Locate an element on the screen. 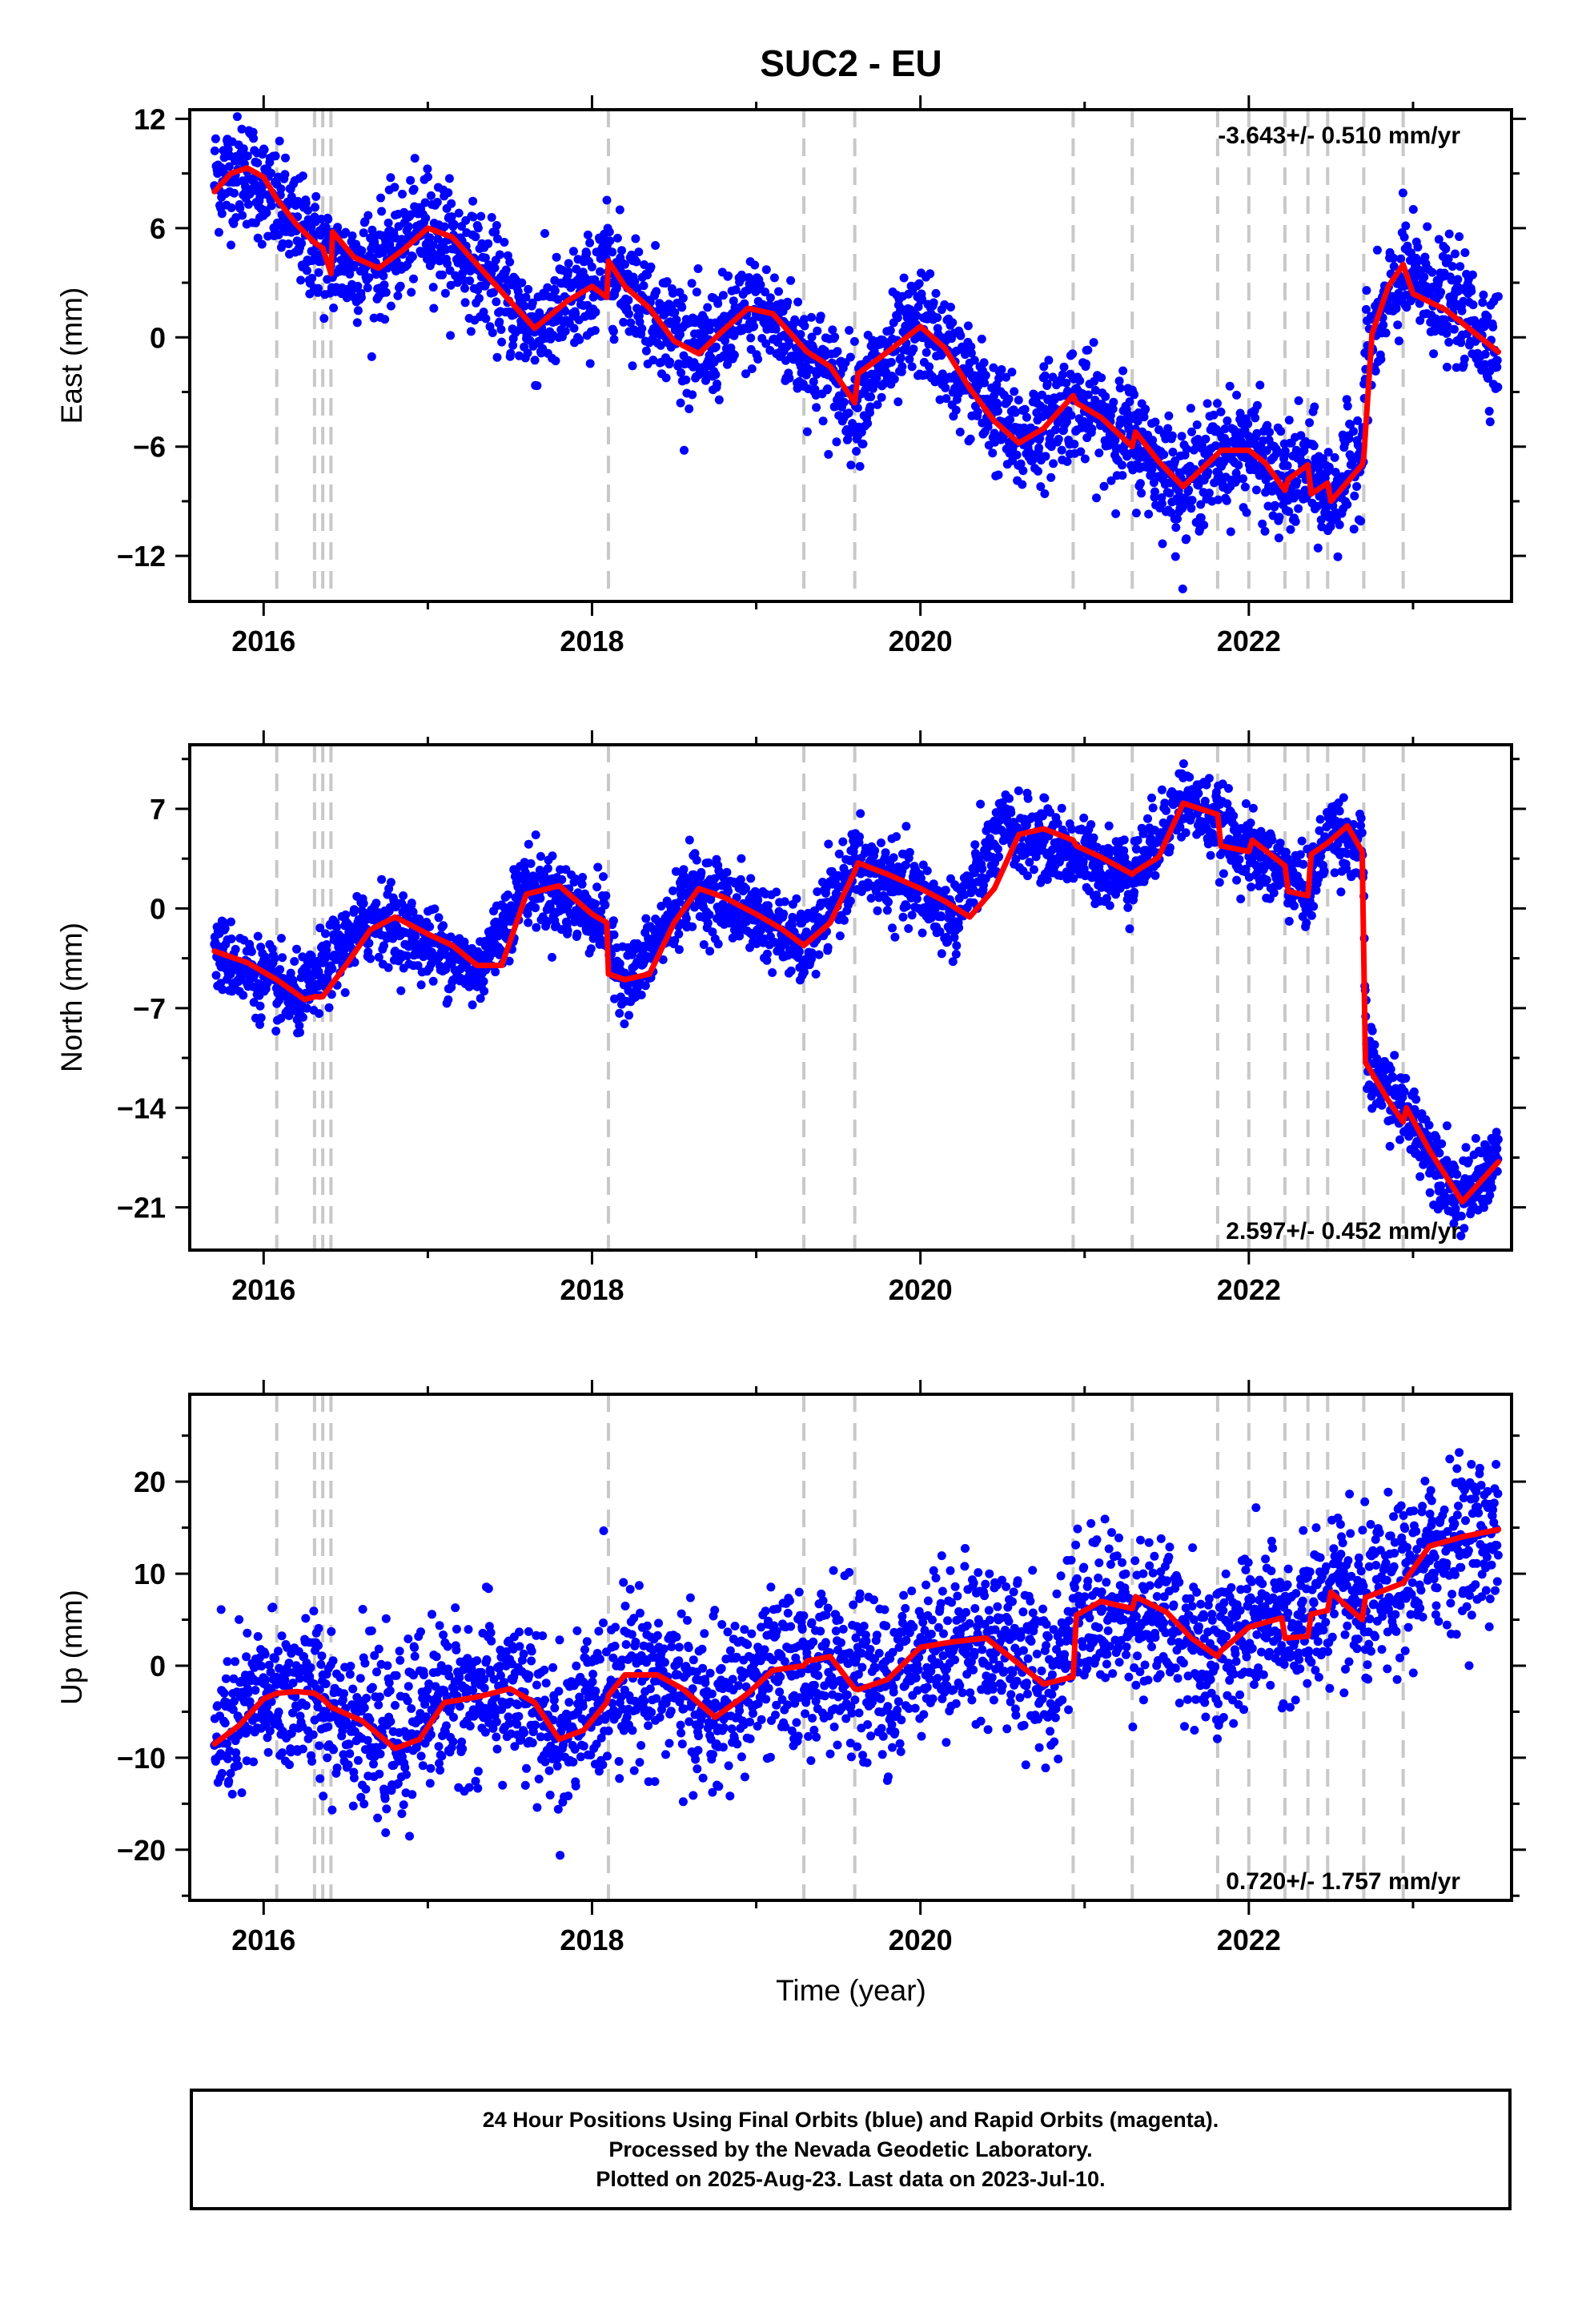  x-tick-label: 2020 is located at coordinates (921, 641).